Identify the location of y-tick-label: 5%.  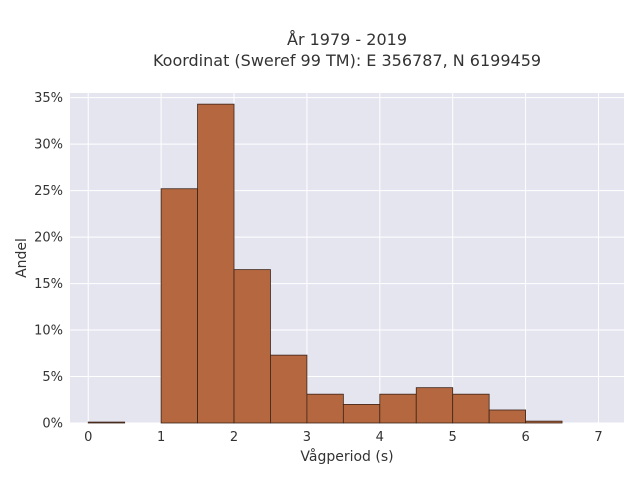
(52, 377).